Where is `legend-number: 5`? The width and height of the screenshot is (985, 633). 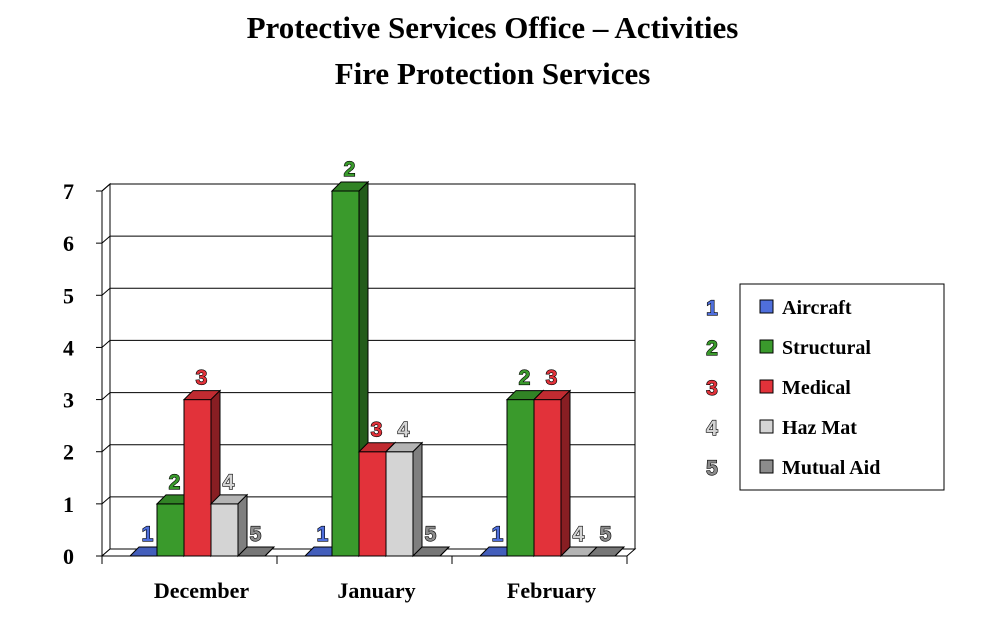
legend-number: 5 is located at coordinates (712, 468).